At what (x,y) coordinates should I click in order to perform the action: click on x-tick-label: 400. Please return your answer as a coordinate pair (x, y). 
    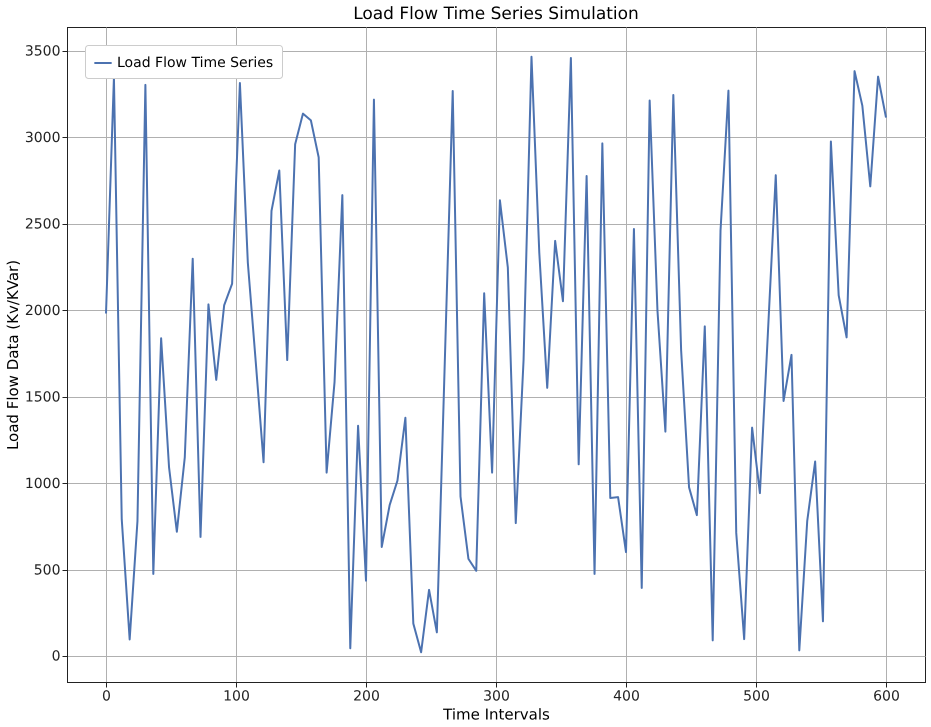
    Looking at the image, I should click on (626, 696).